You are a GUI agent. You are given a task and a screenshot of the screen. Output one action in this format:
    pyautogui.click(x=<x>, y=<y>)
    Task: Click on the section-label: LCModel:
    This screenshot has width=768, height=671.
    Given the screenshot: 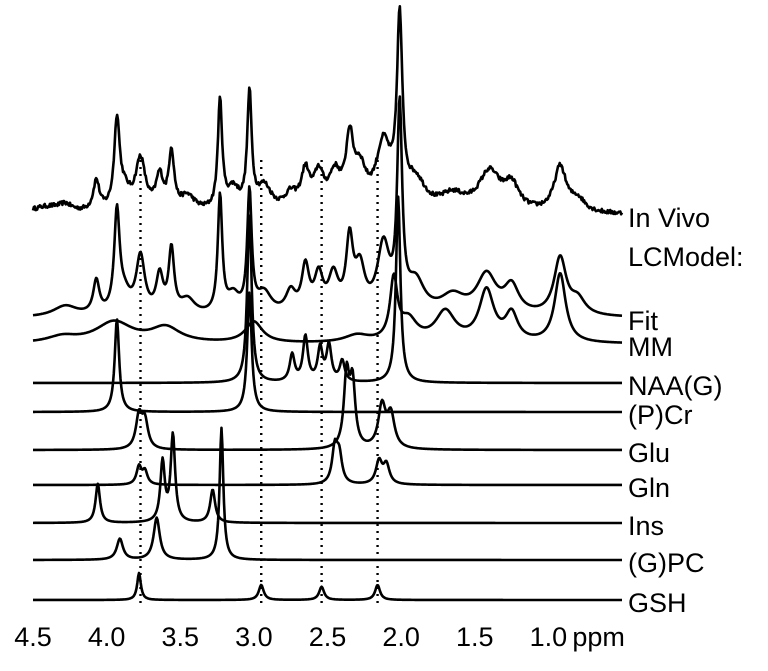 What is the action you would take?
    pyautogui.click(x=686, y=257)
    